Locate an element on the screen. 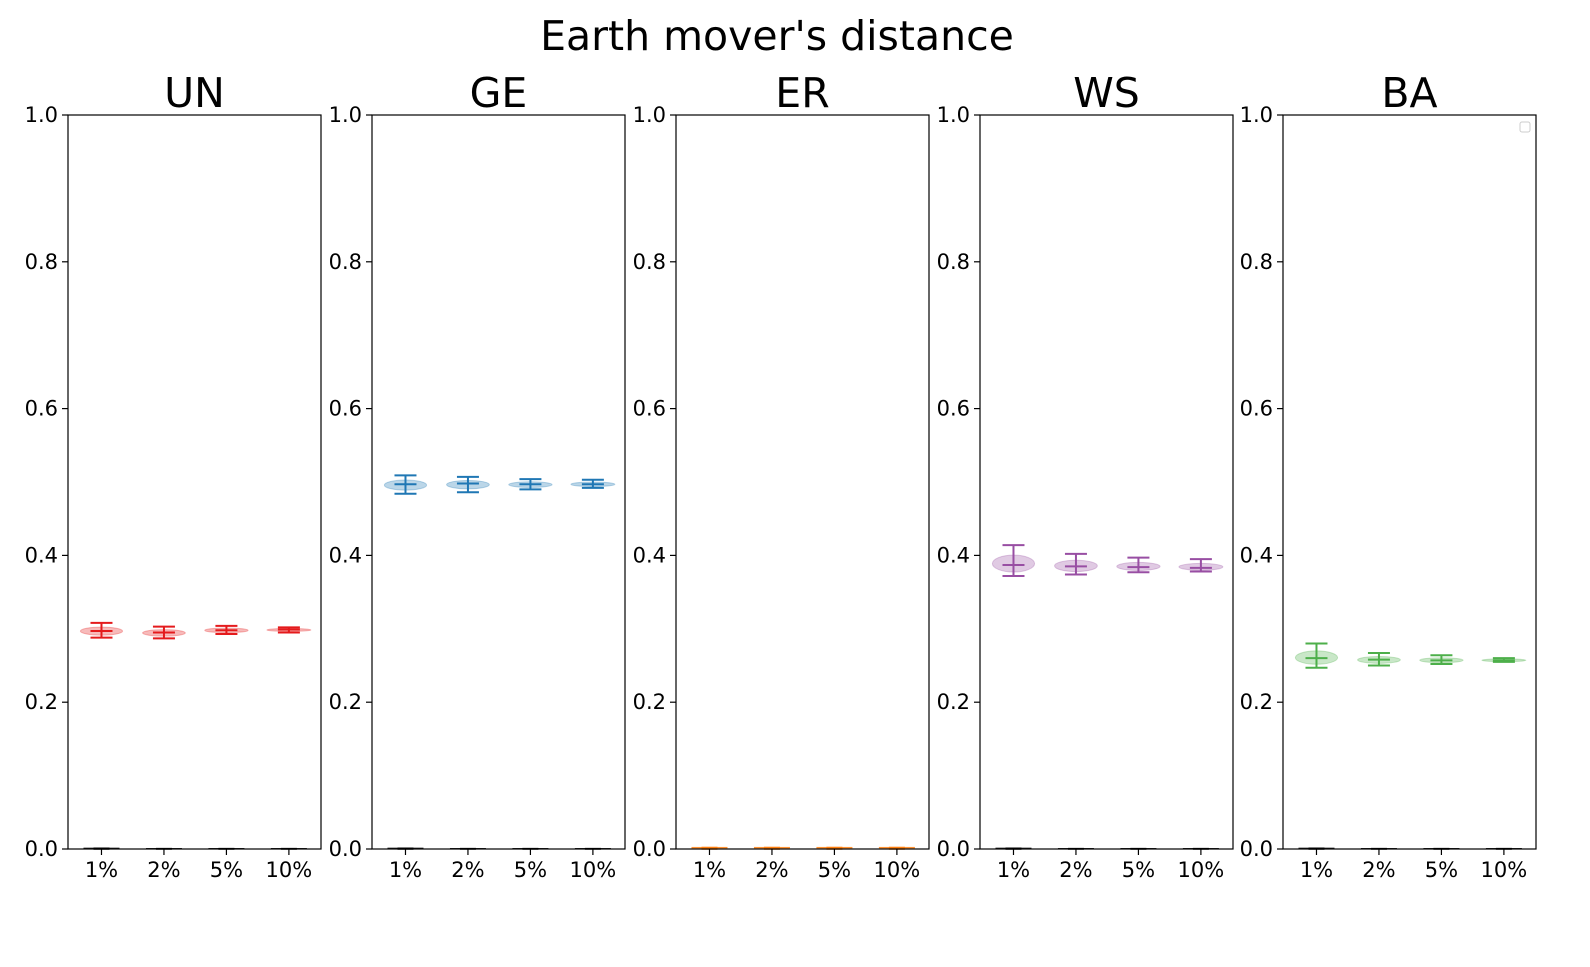  subplot-title: GE is located at coordinates (499, 93).